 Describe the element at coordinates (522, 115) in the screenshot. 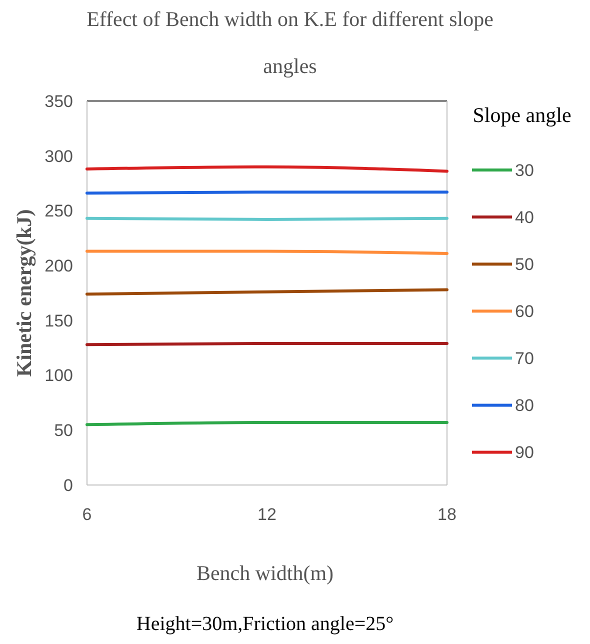

I see `legend-title: Slope angle` at that location.